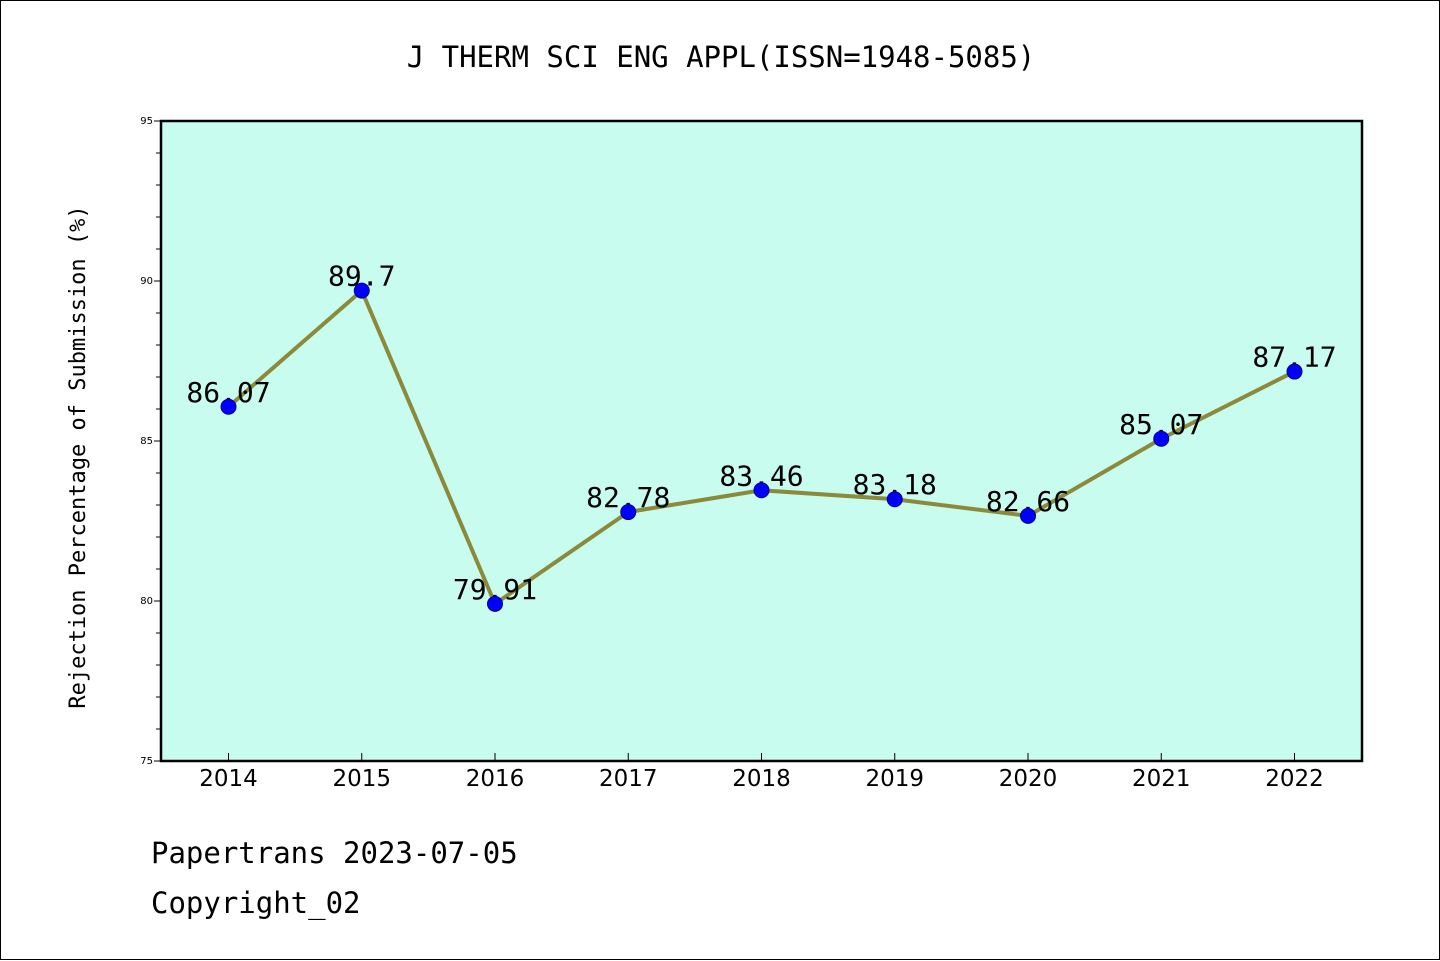 Image resolution: width=1440 pixels, height=961 pixels. Describe the element at coordinates (256, 903) in the screenshot. I see `footer-copyright: Copyright_02` at that location.